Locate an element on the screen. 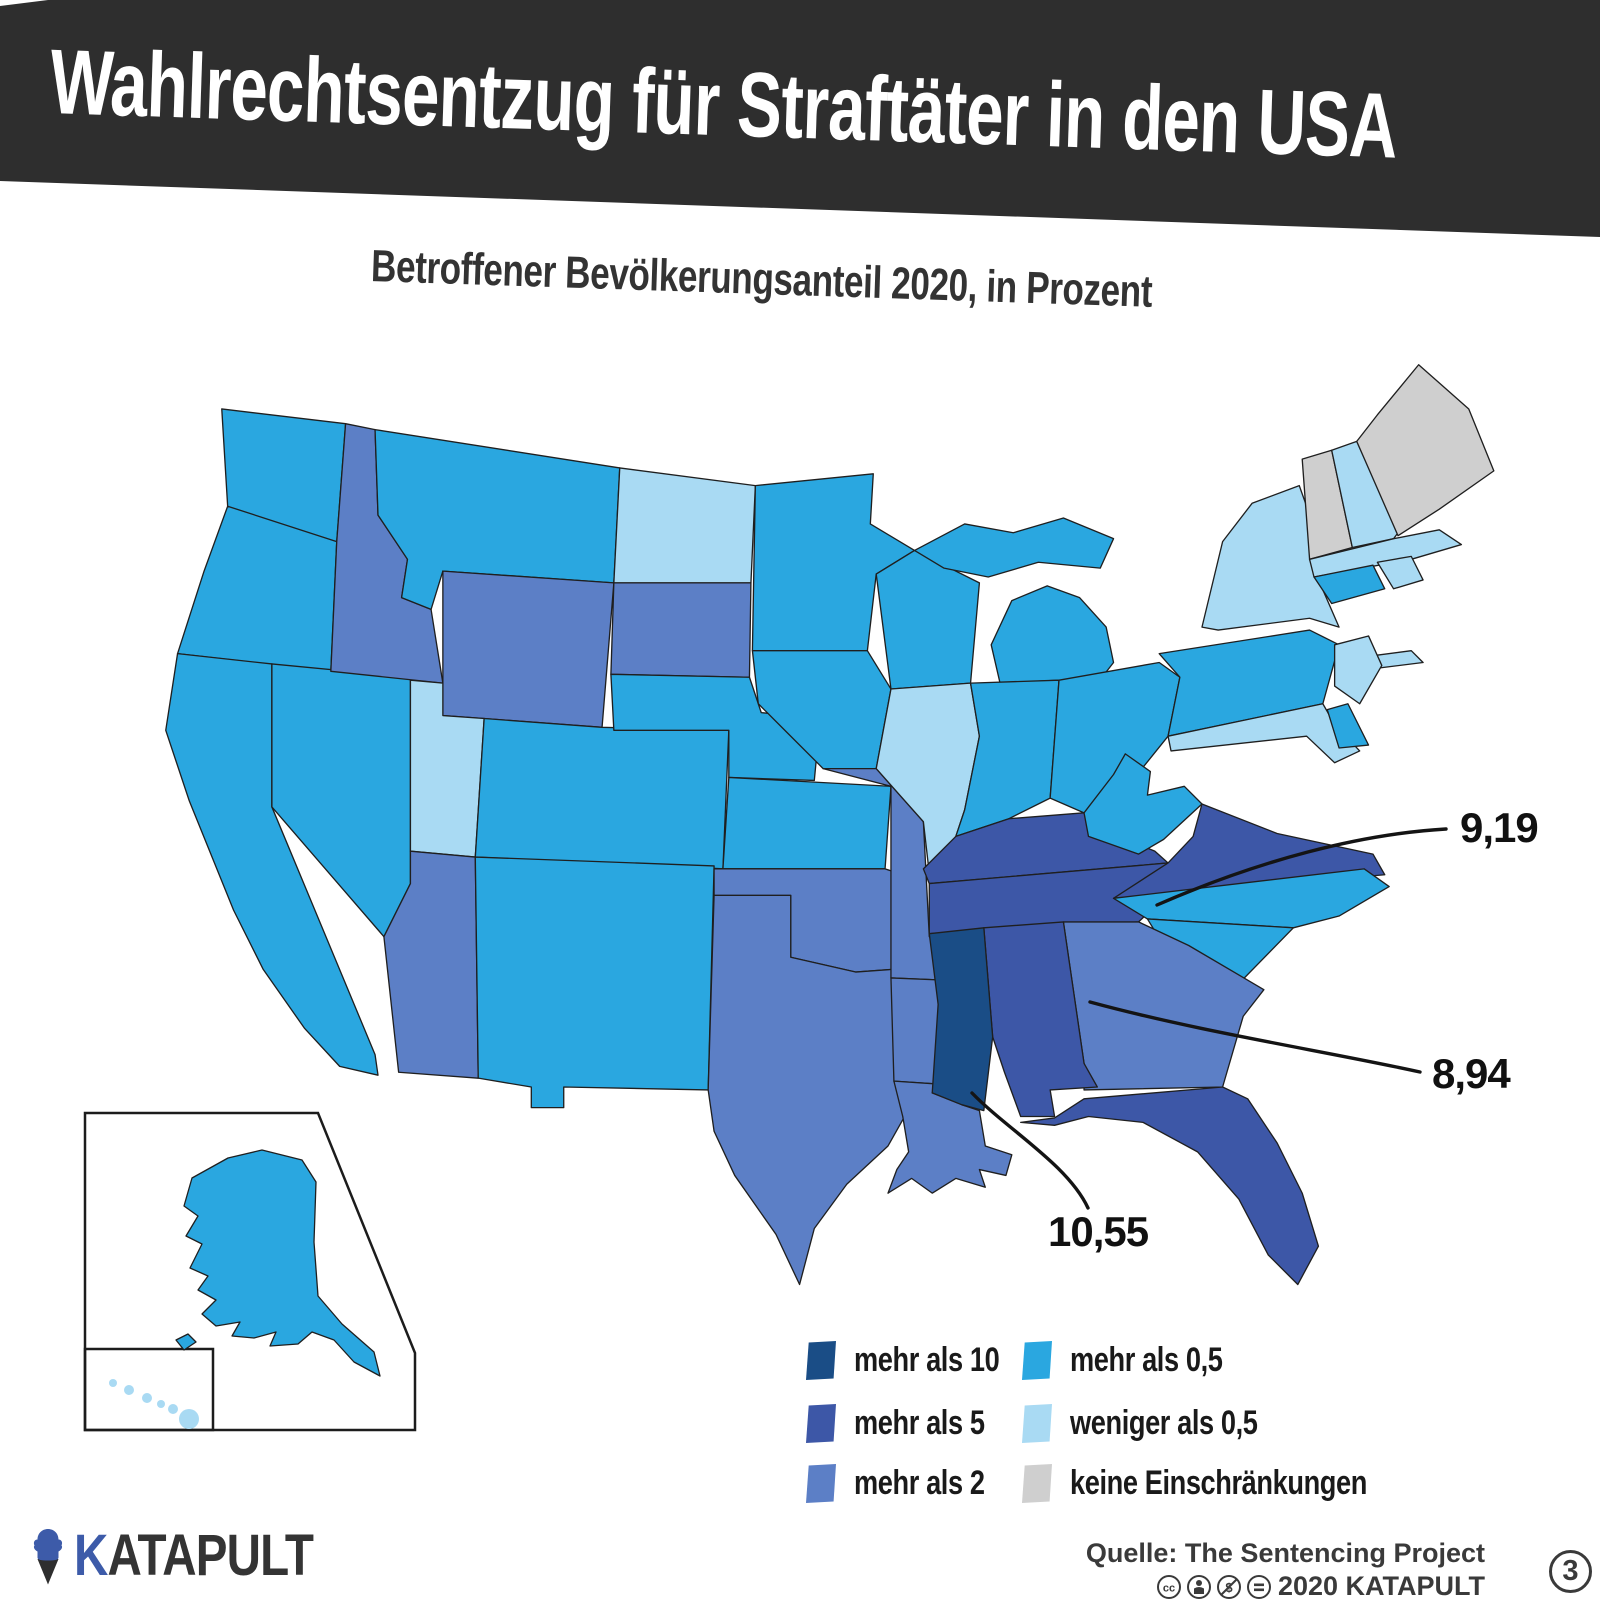 The image size is (1600, 1602). state-south-dakota is located at coordinates (681, 630).